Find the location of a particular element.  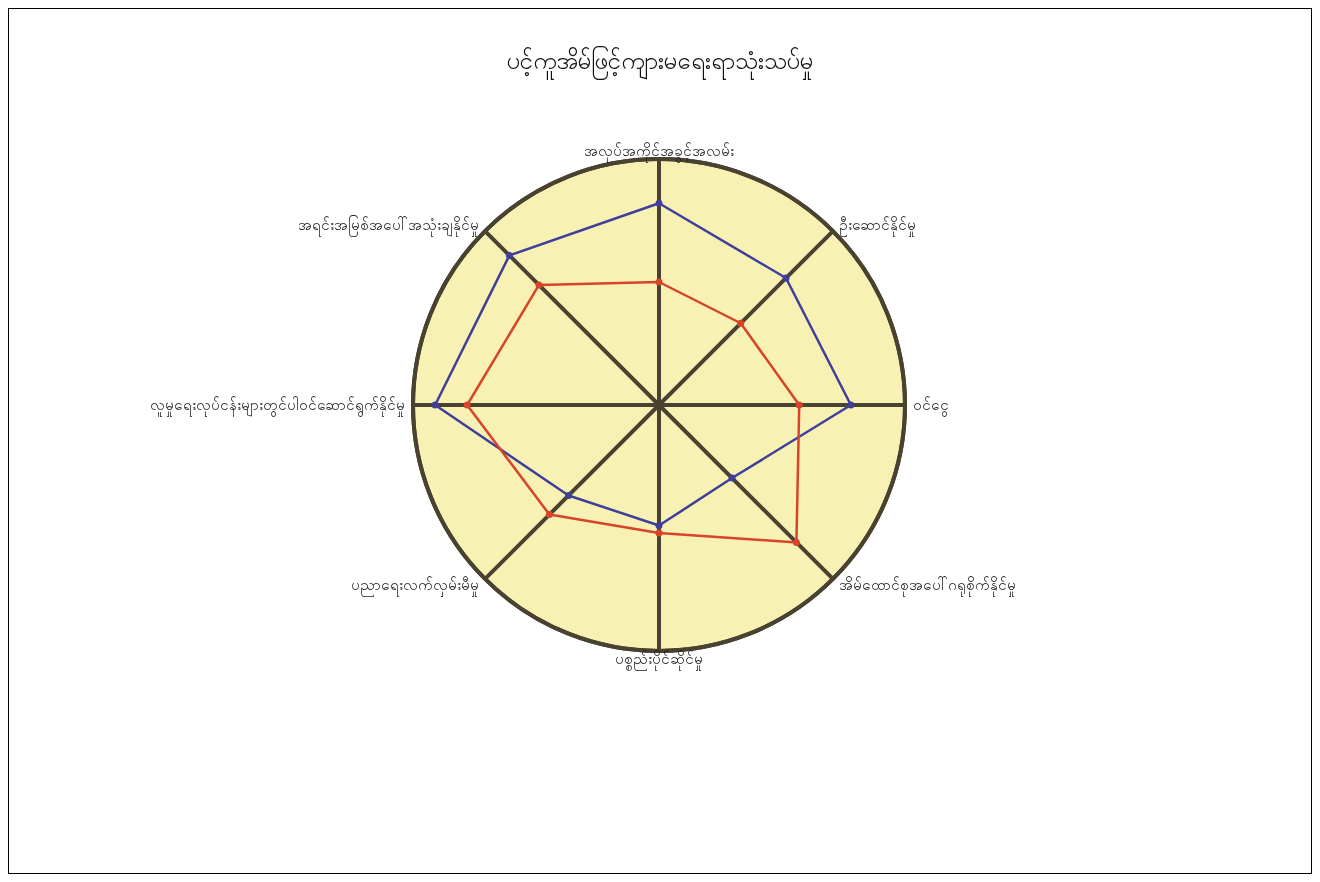

spoke-label: အိမ်ထောင်စုအပေါ်ဂရုစိုက်နိုင်မှု is located at coordinates (927, 586).